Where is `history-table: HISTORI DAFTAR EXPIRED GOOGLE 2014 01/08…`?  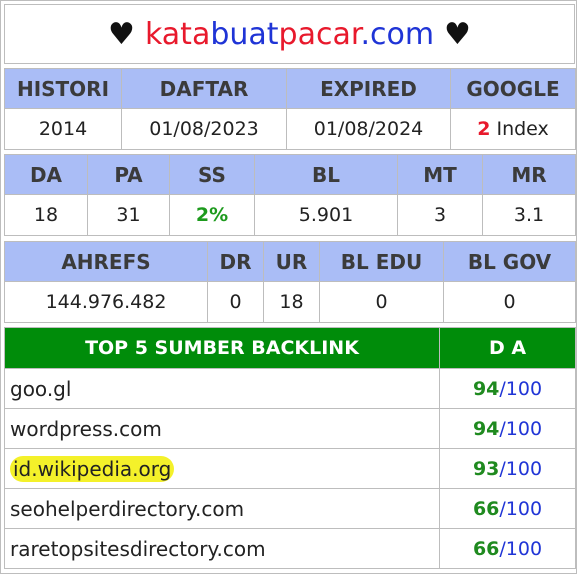
history-table: HISTORI DAFTAR EXPIRED GOOGLE 2014 01/08… is located at coordinates (290, 109).